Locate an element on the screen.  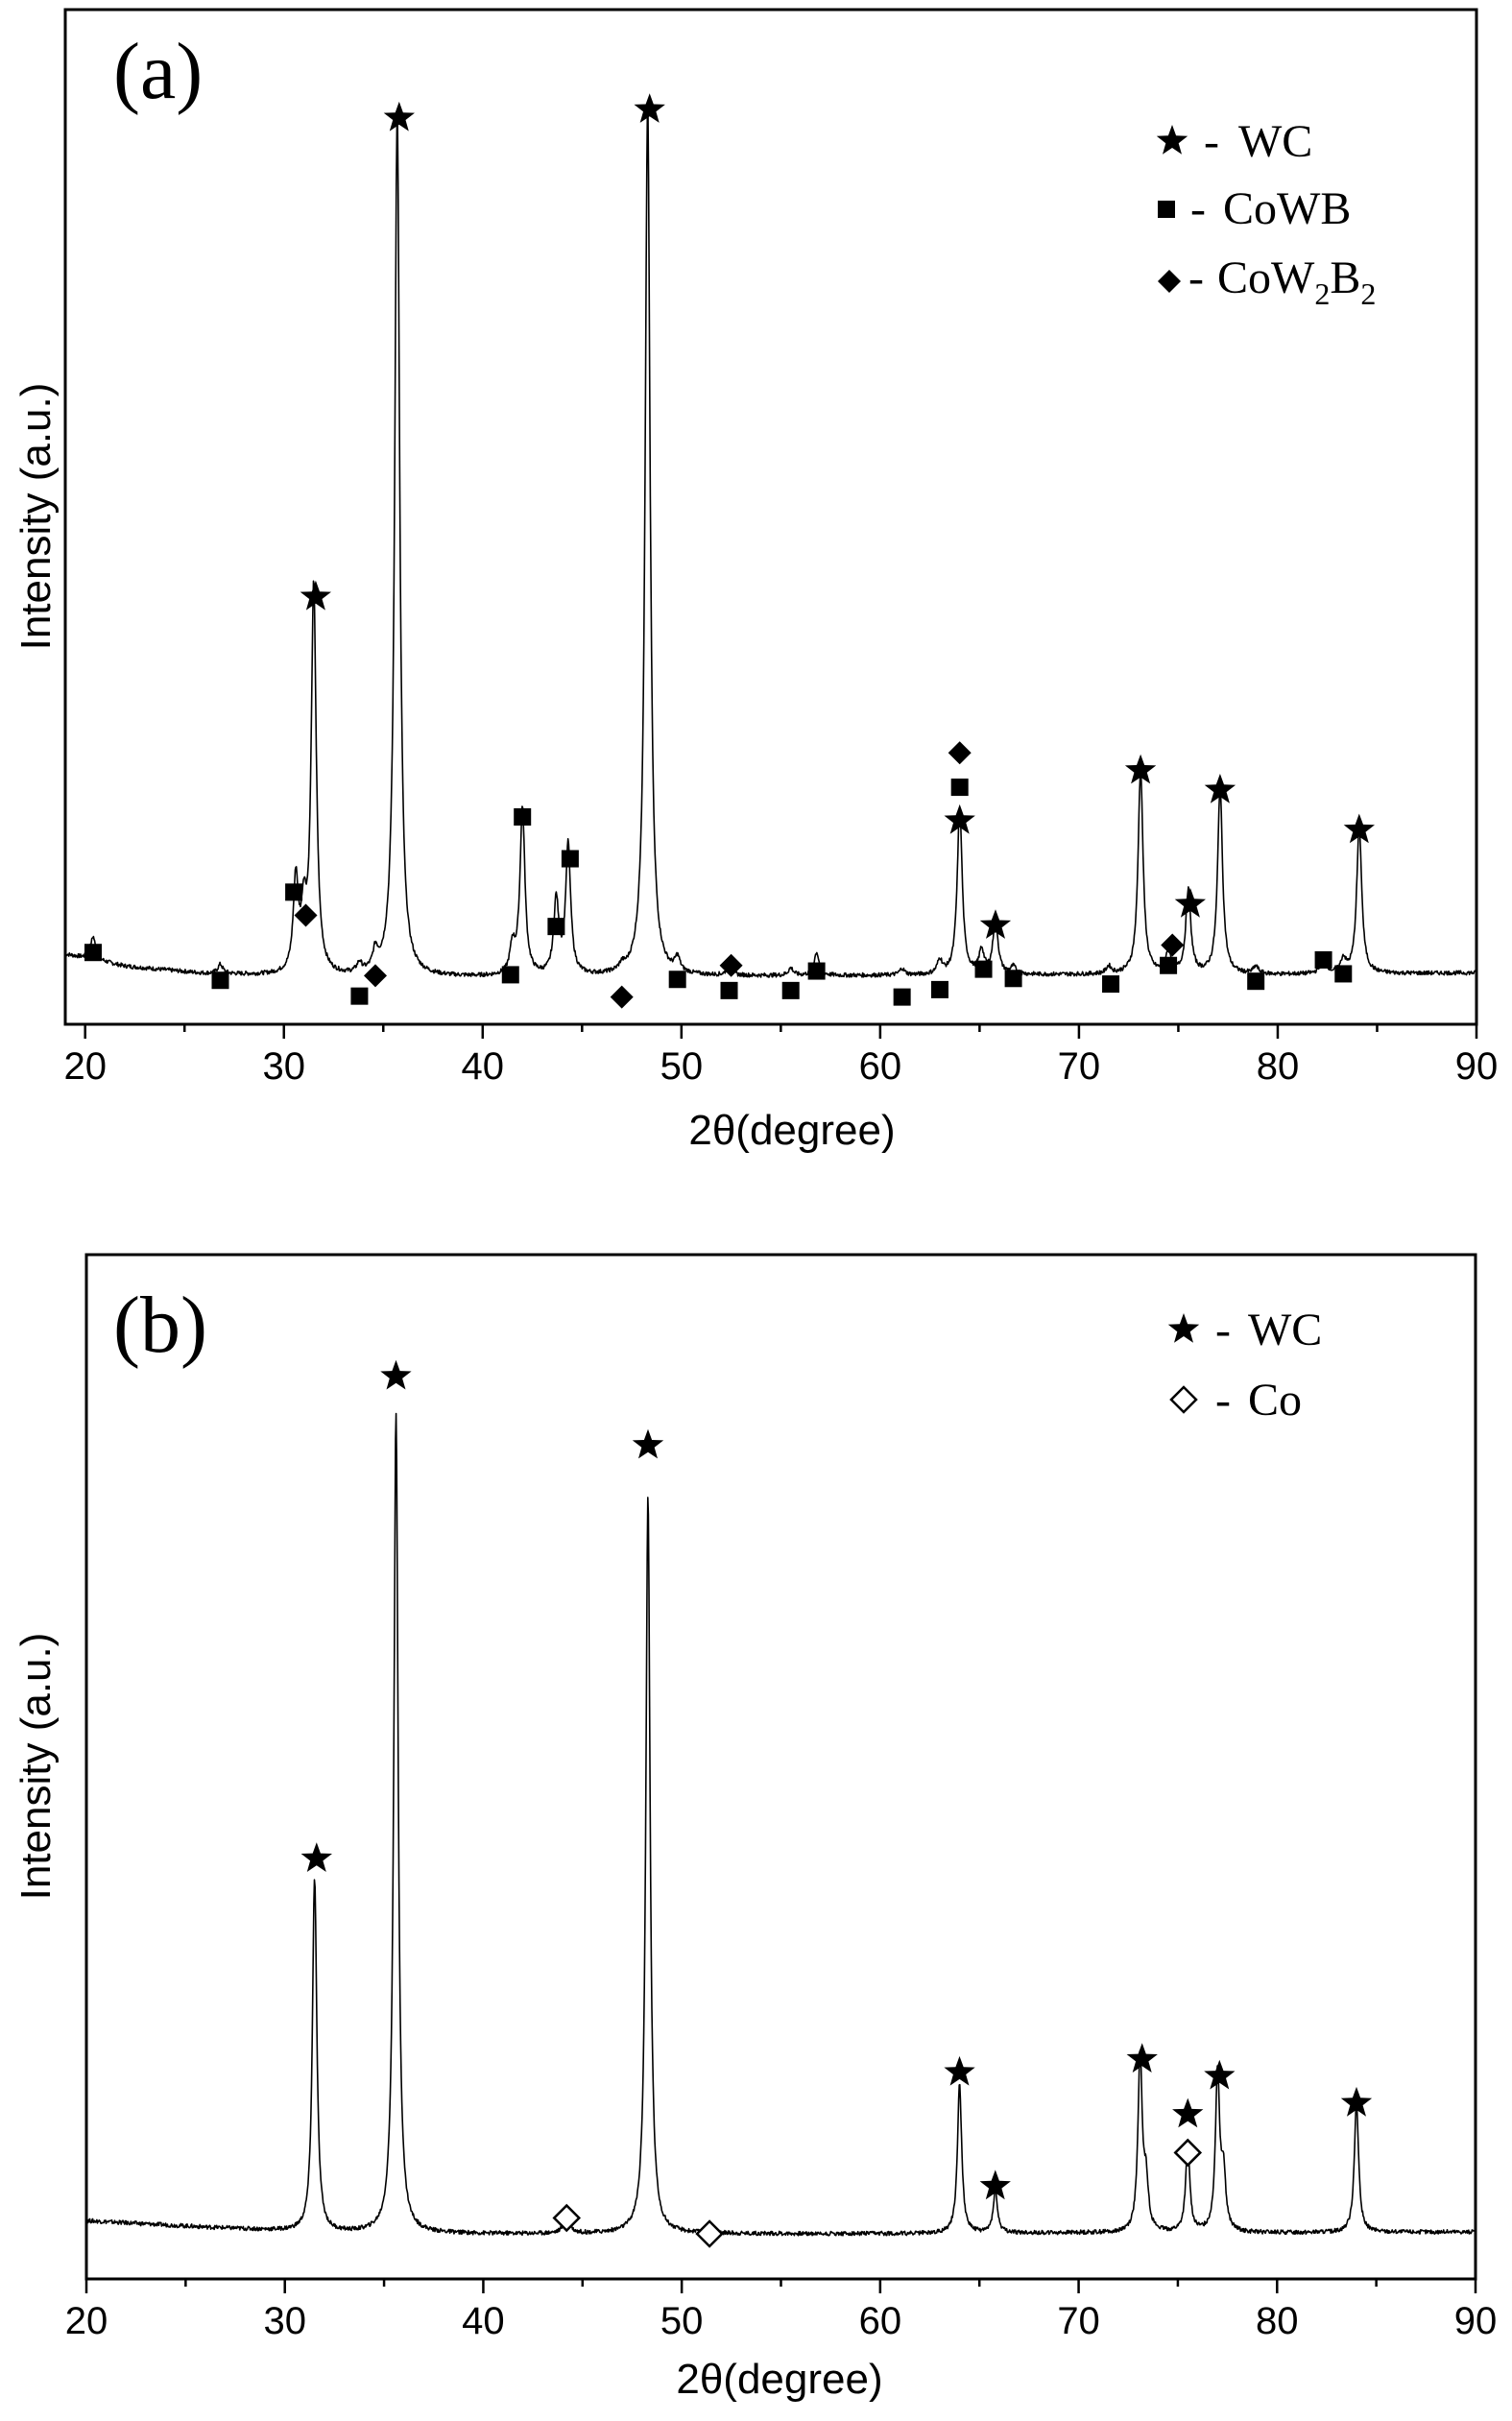
legend-diamond-marker is located at coordinates (1169, 281).